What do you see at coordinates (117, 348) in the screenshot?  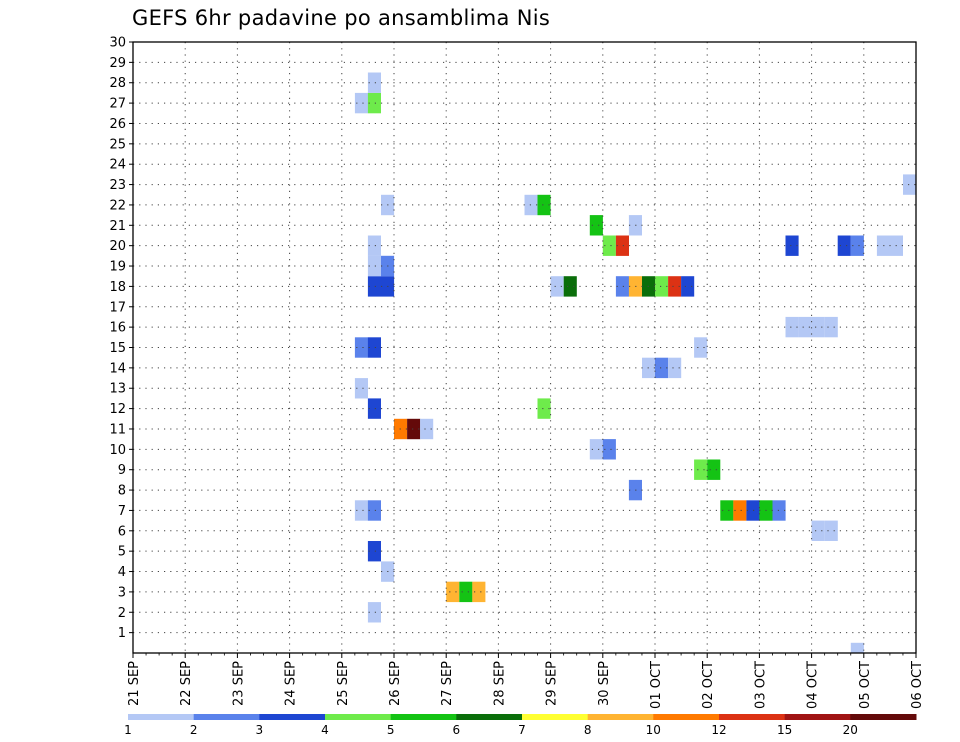 I see `y-tick-label: 15` at bounding box center [117, 348].